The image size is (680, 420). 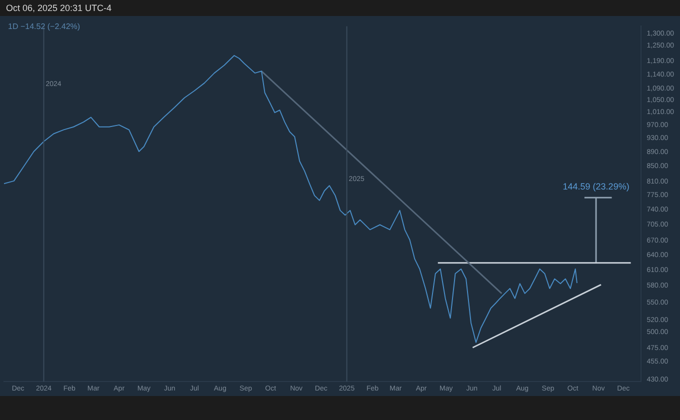 I want to click on chart-title: Oct 06, 2025 20:31 UTC-4, so click(x=59, y=8).